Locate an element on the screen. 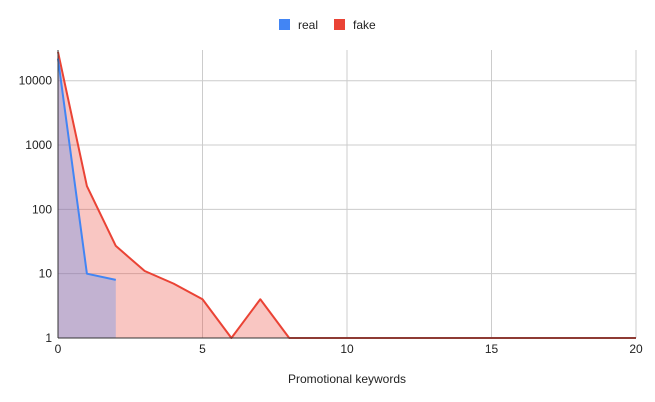 This screenshot has height=402, width=655. y-tick-label: 10000 is located at coordinates (36, 81).